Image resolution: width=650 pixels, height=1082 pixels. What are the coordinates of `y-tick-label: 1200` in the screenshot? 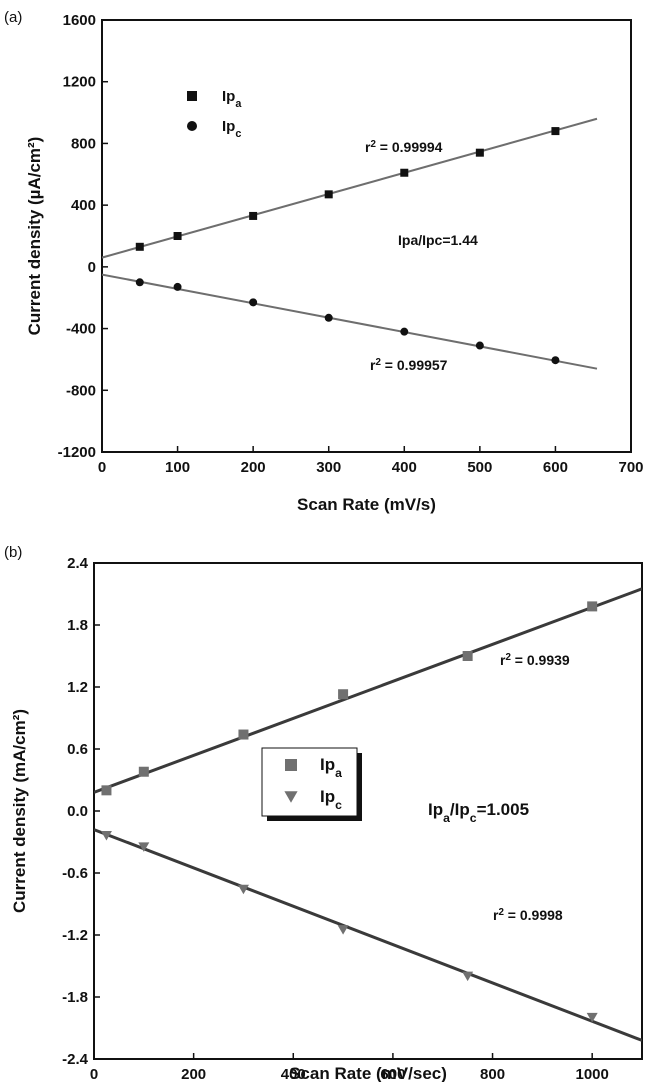 It's located at (79, 82).